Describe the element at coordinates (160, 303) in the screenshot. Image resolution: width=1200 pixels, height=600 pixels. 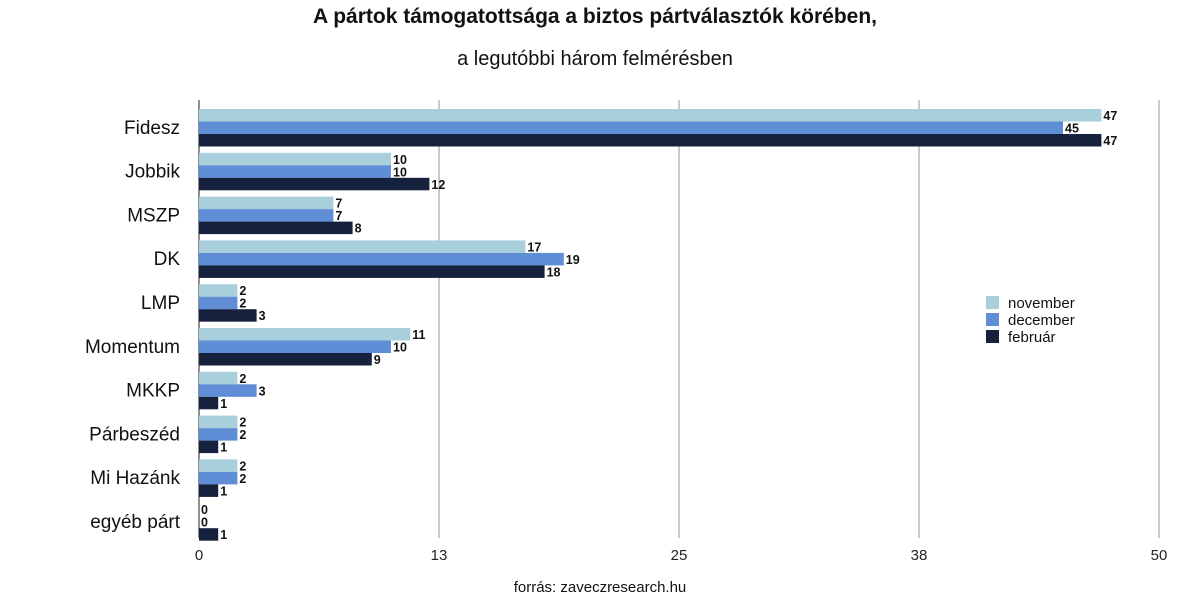
I see `category-label: LMP` at that location.